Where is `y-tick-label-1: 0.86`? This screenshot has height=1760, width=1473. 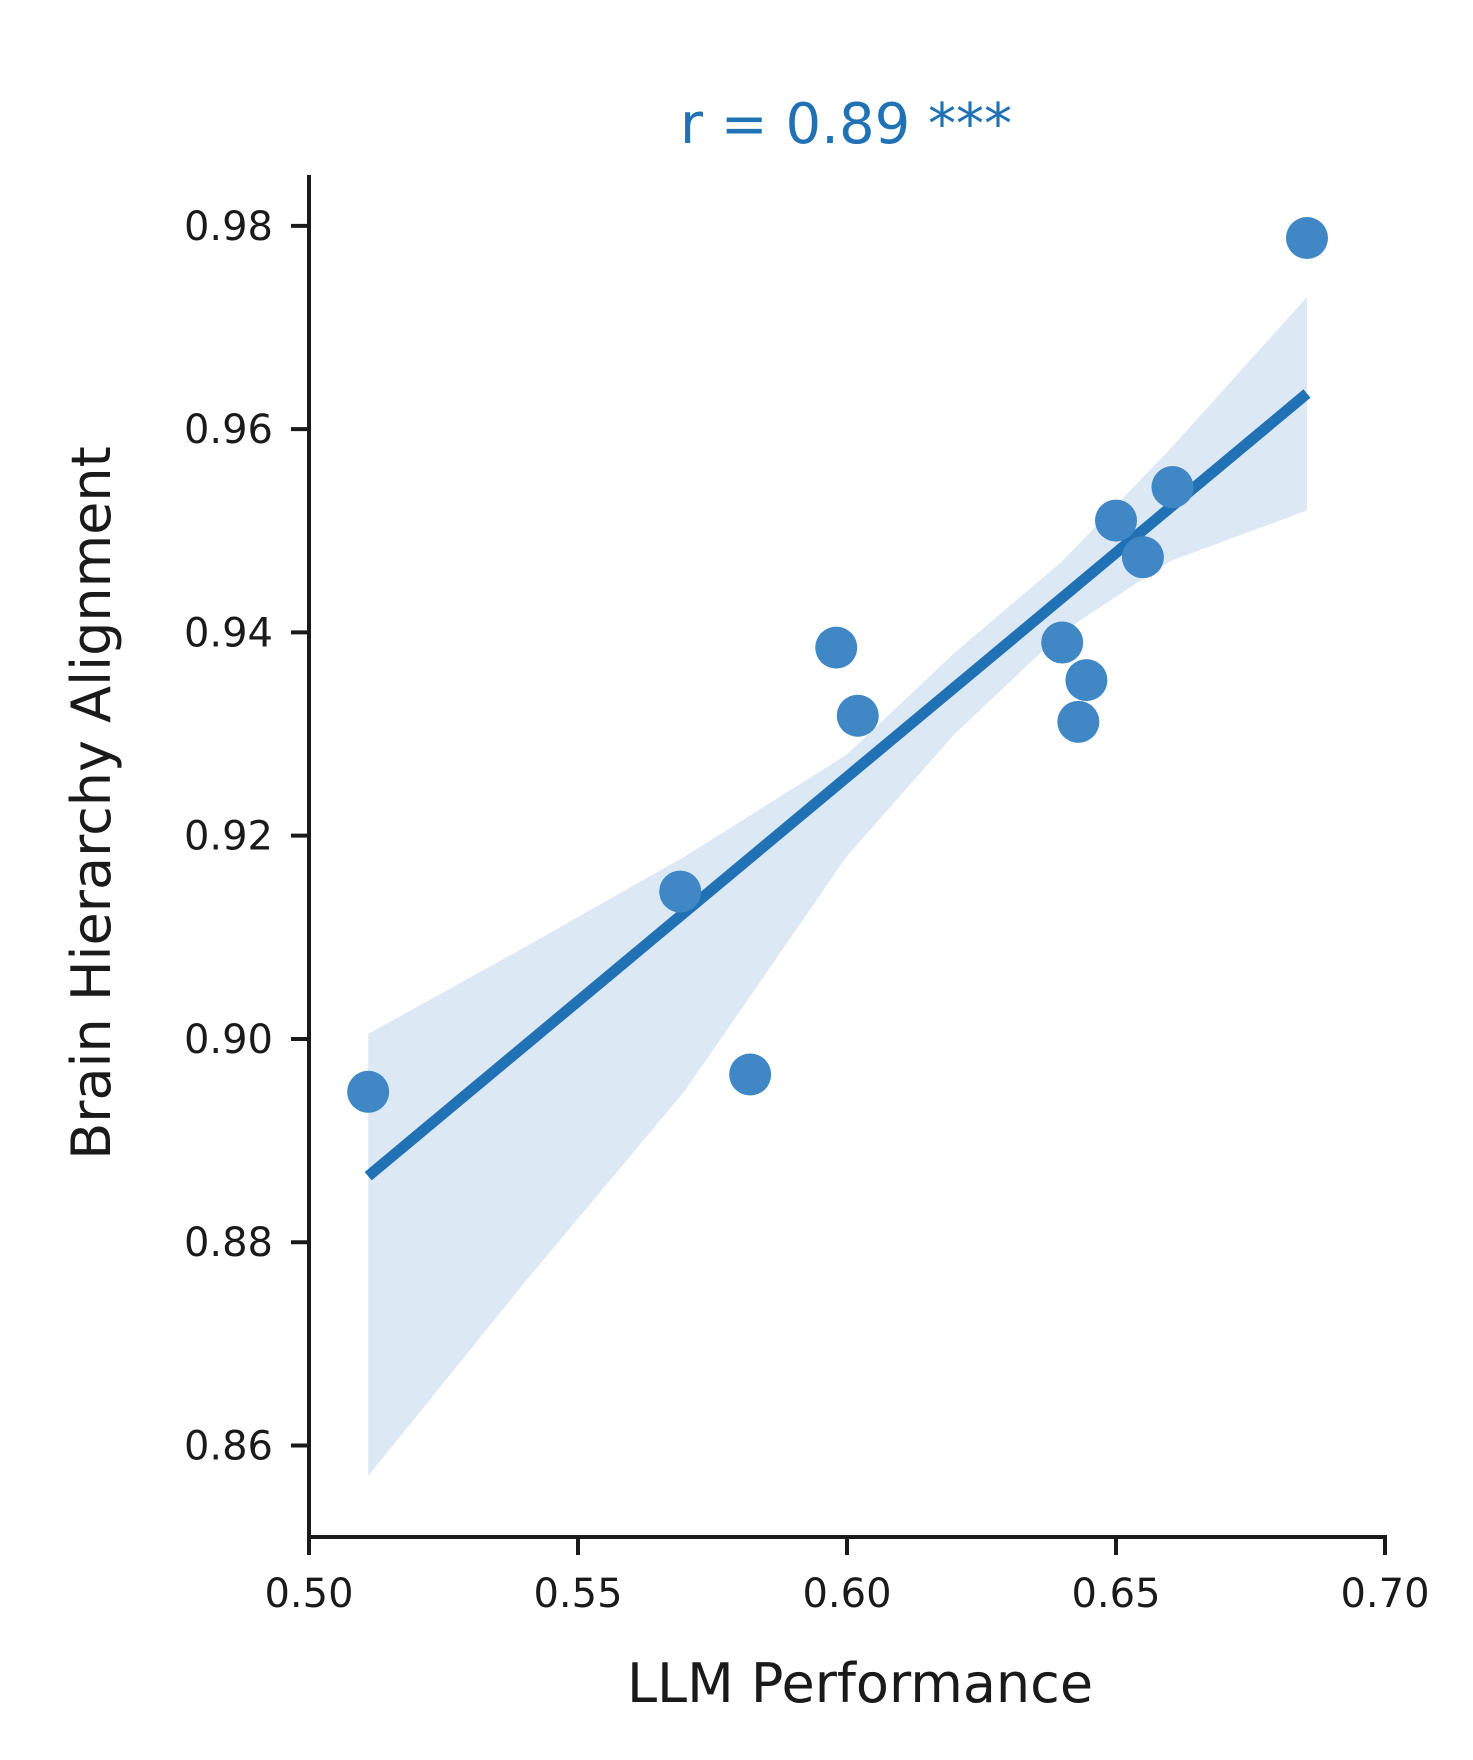
y-tick-label-1: 0.86 is located at coordinates (228, 1447).